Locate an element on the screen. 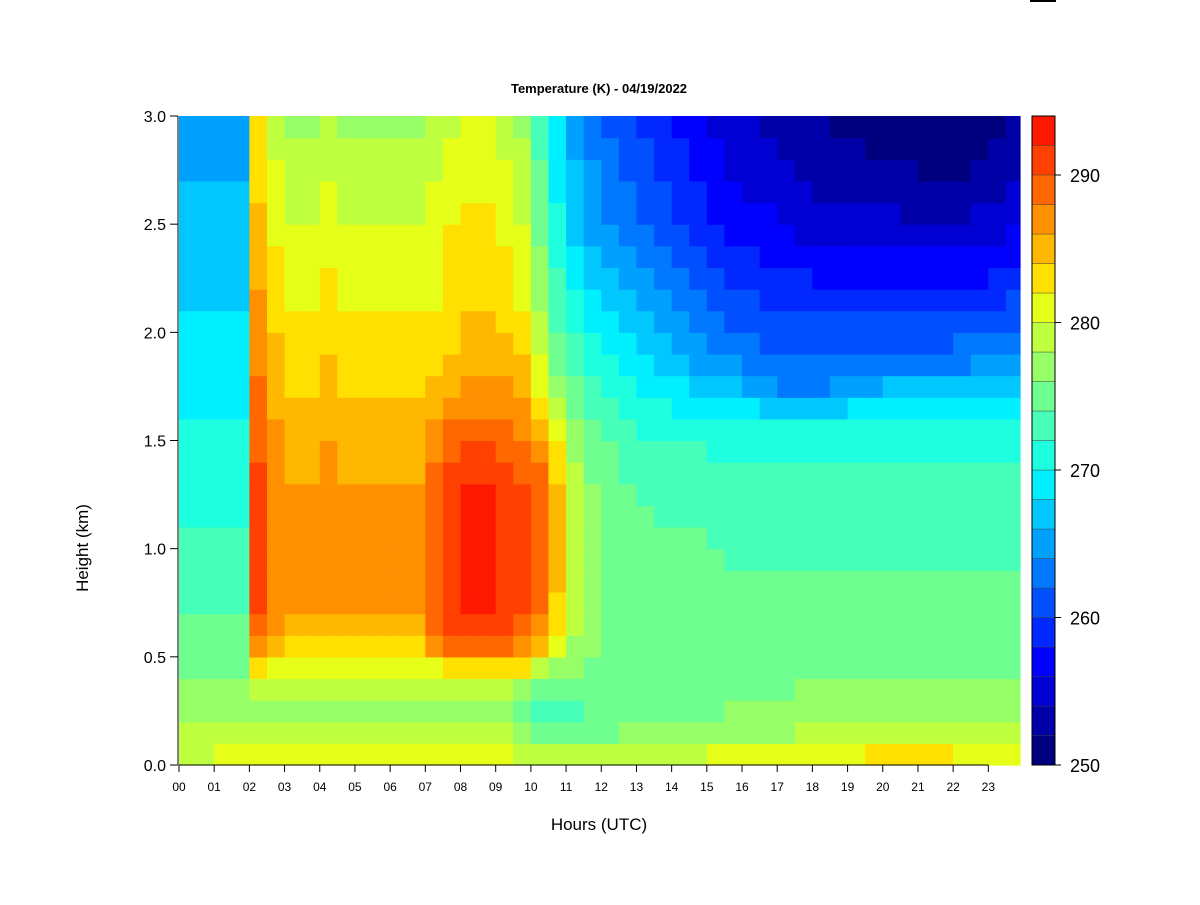 This screenshot has width=1200, height=905. colorbar-swatch is located at coordinates (1043, 307).